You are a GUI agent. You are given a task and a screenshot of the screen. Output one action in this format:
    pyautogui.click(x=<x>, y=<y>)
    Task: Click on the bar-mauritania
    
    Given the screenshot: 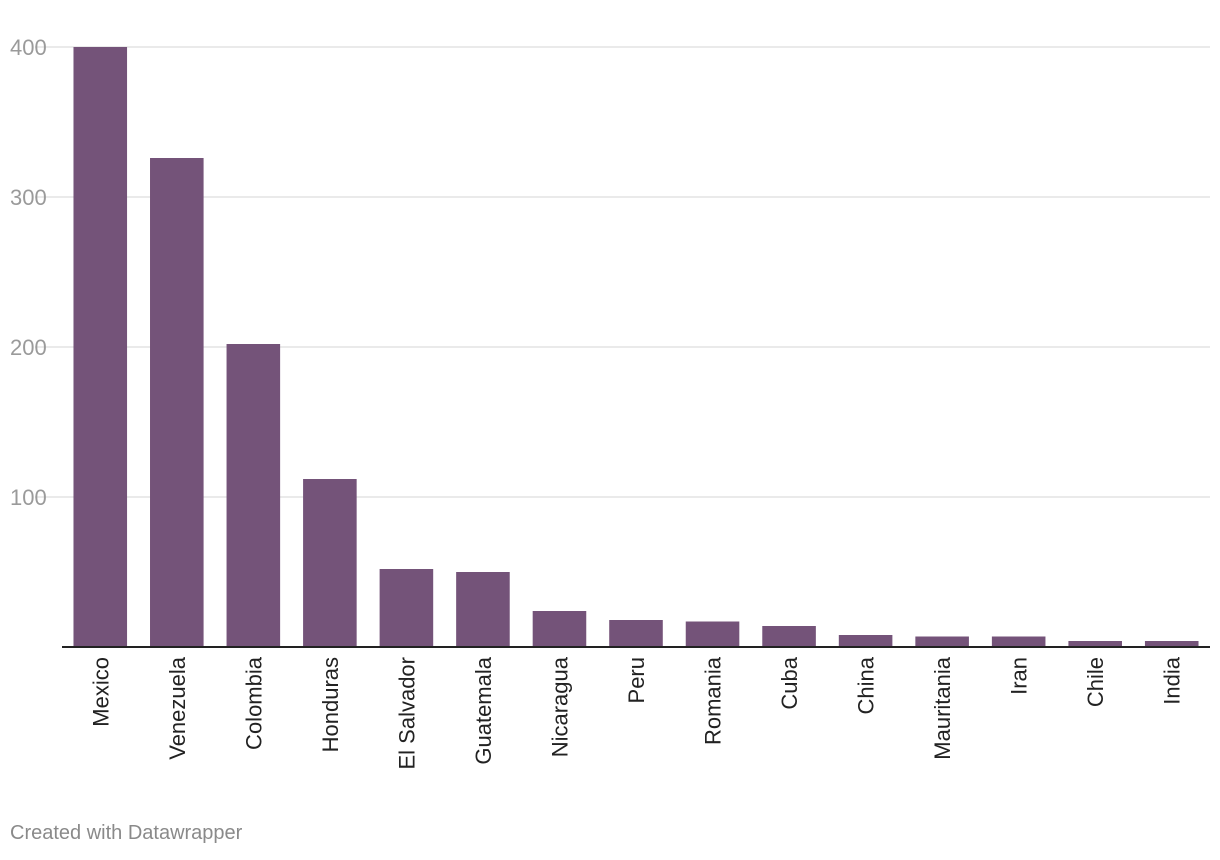 What is the action you would take?
    pyautogui.click(x=942, y=641)
    